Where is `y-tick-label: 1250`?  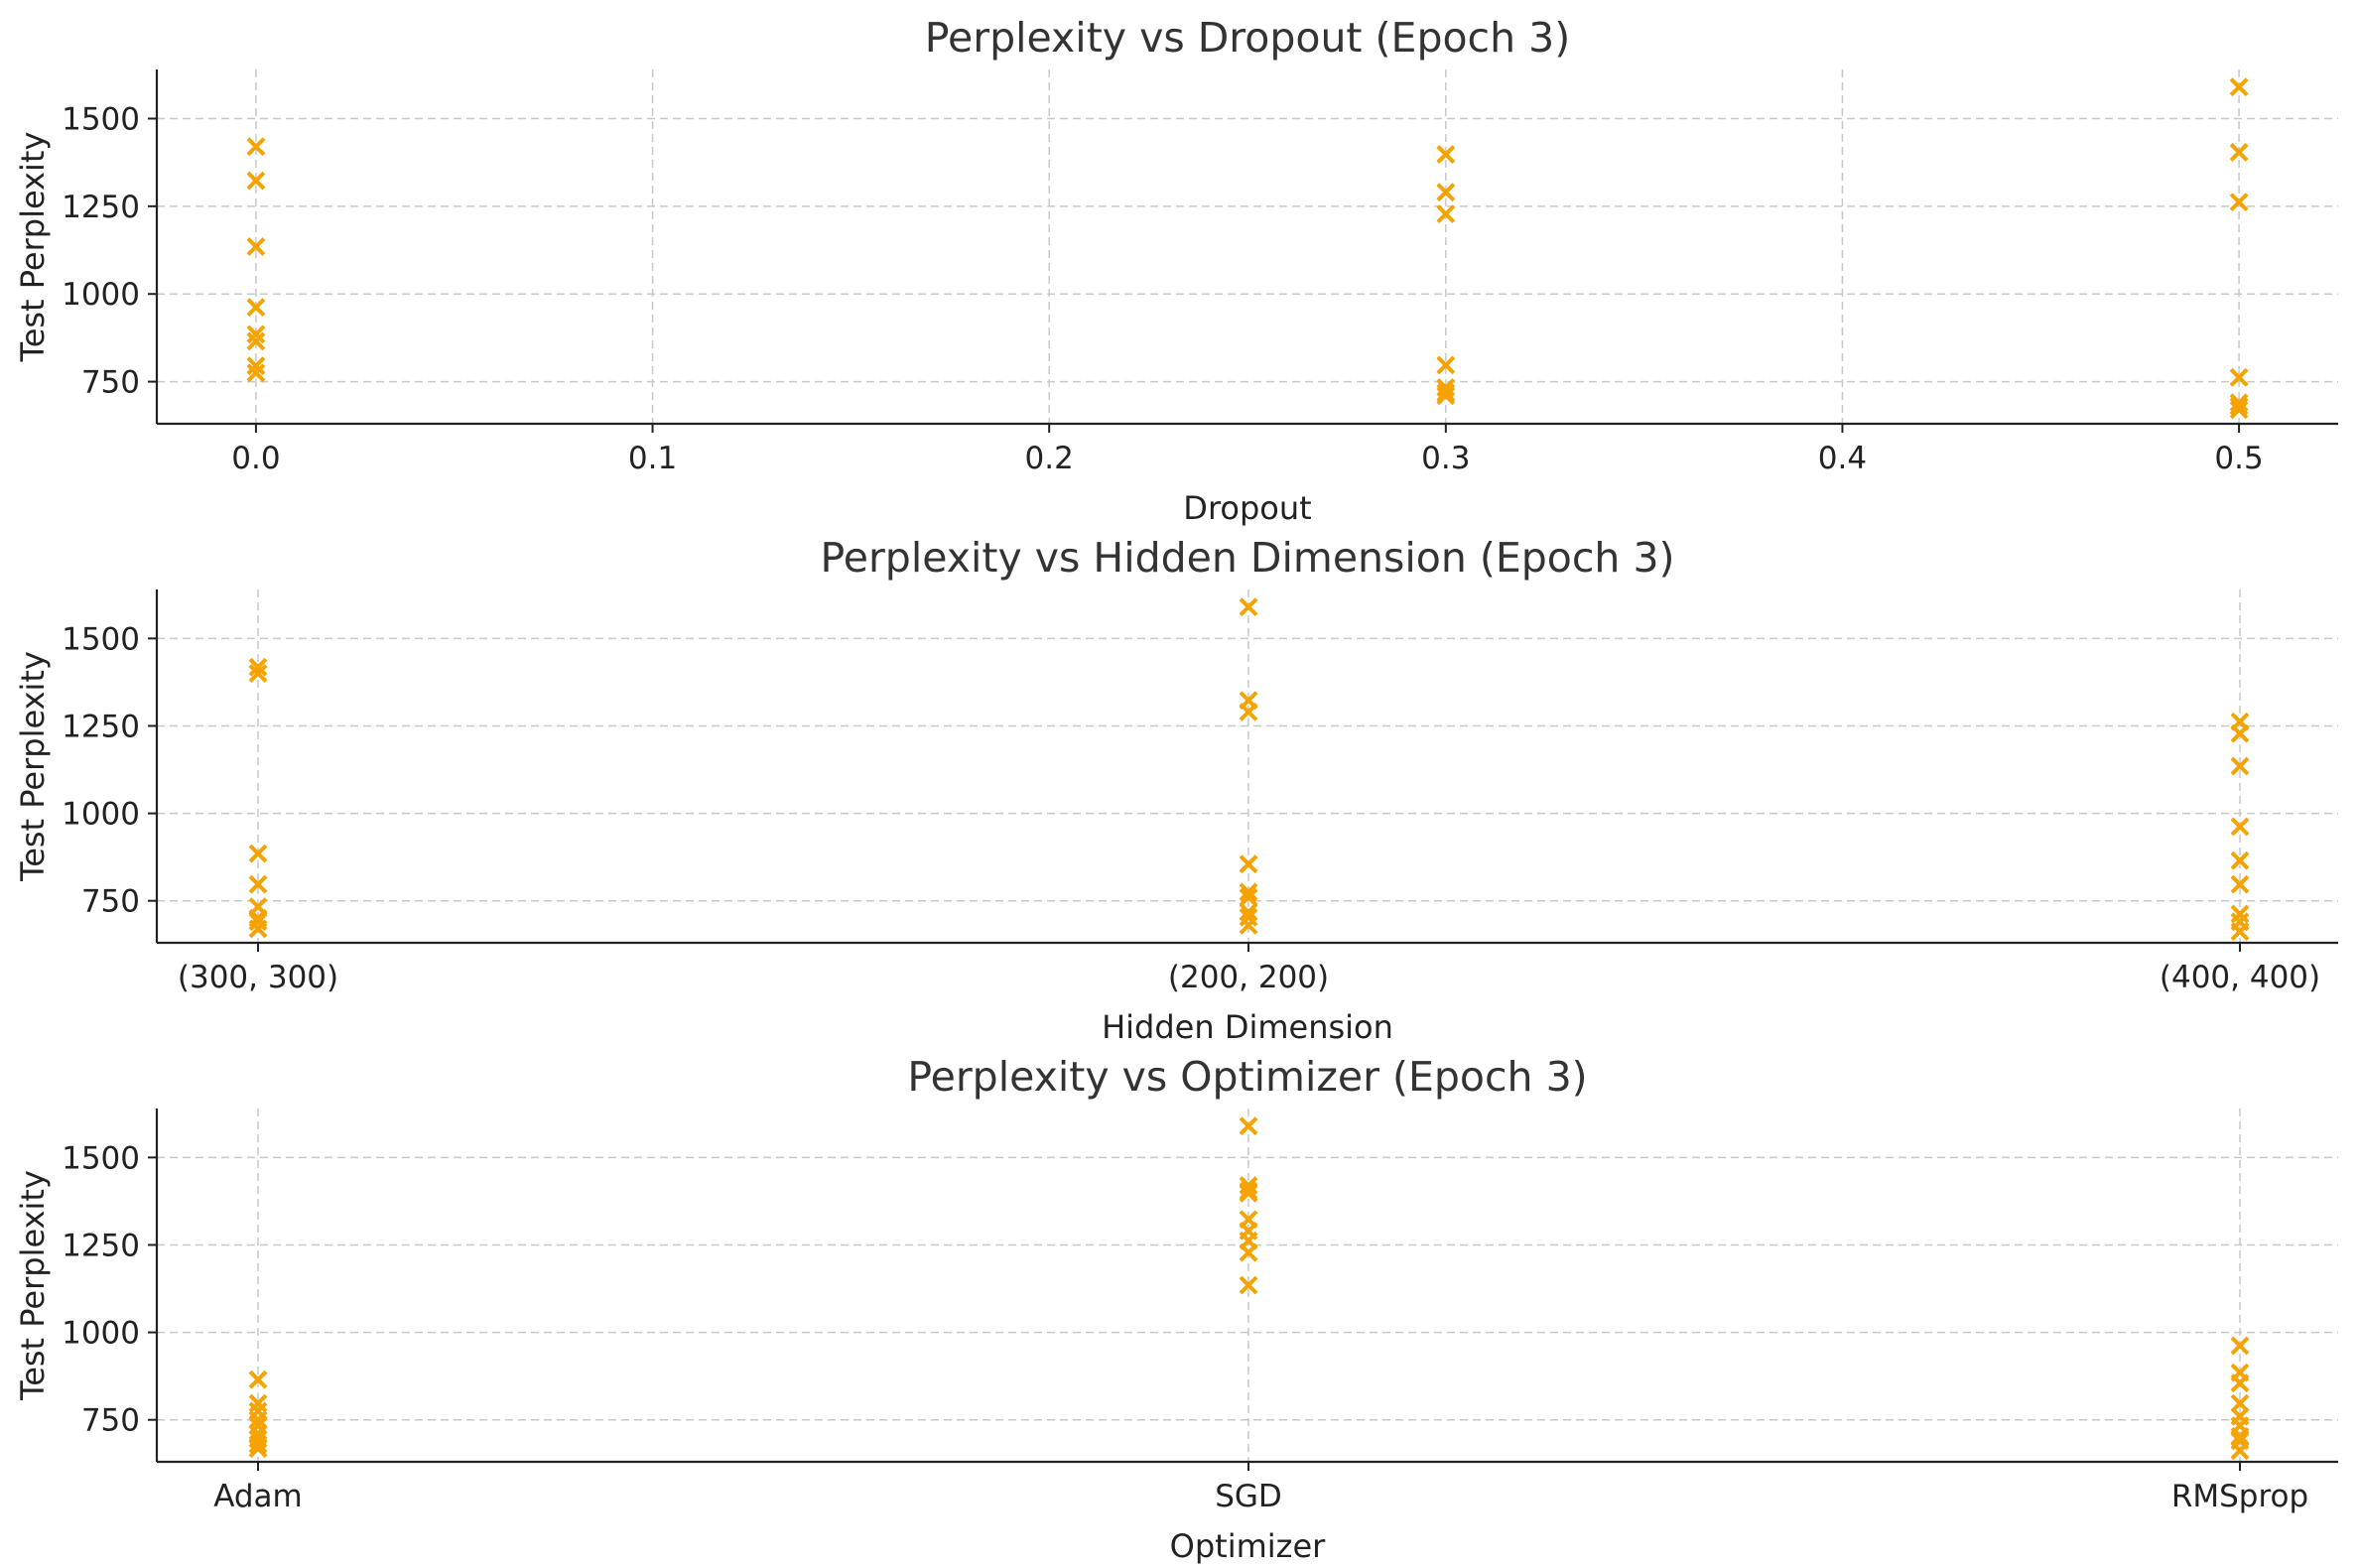
y-tick-label: 1250 is located at coordinates (101, 207).